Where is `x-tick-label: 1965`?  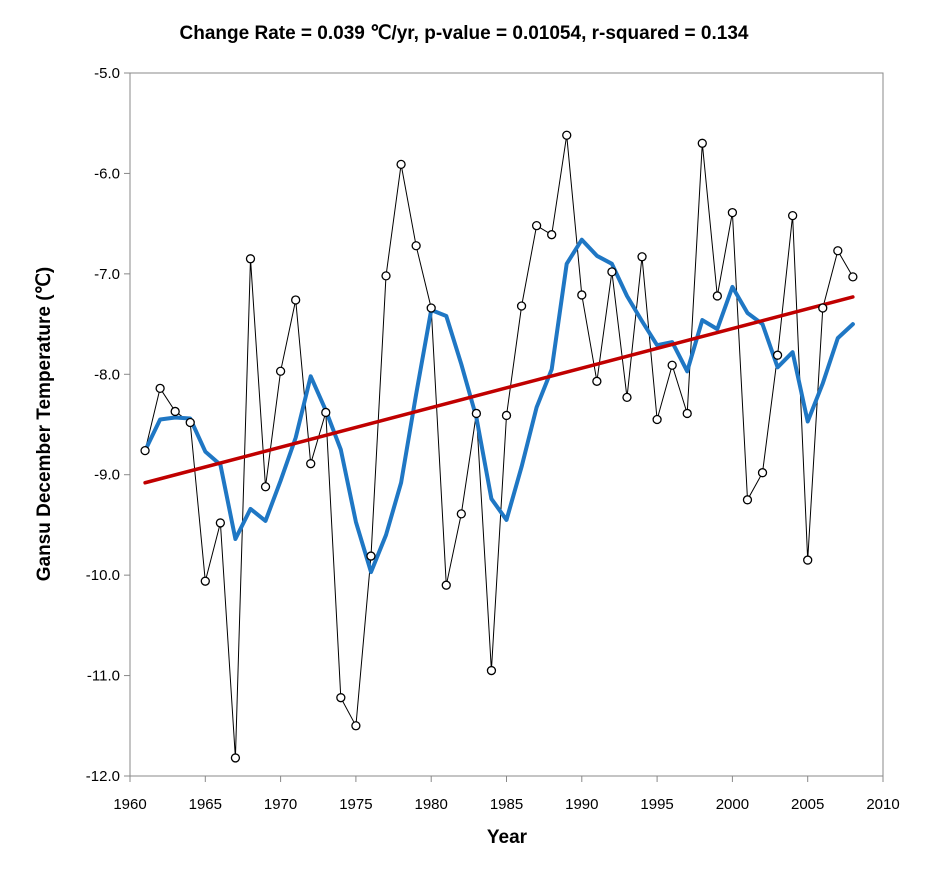 x-tick-label: 1965 is located at coordinates (205, 804).